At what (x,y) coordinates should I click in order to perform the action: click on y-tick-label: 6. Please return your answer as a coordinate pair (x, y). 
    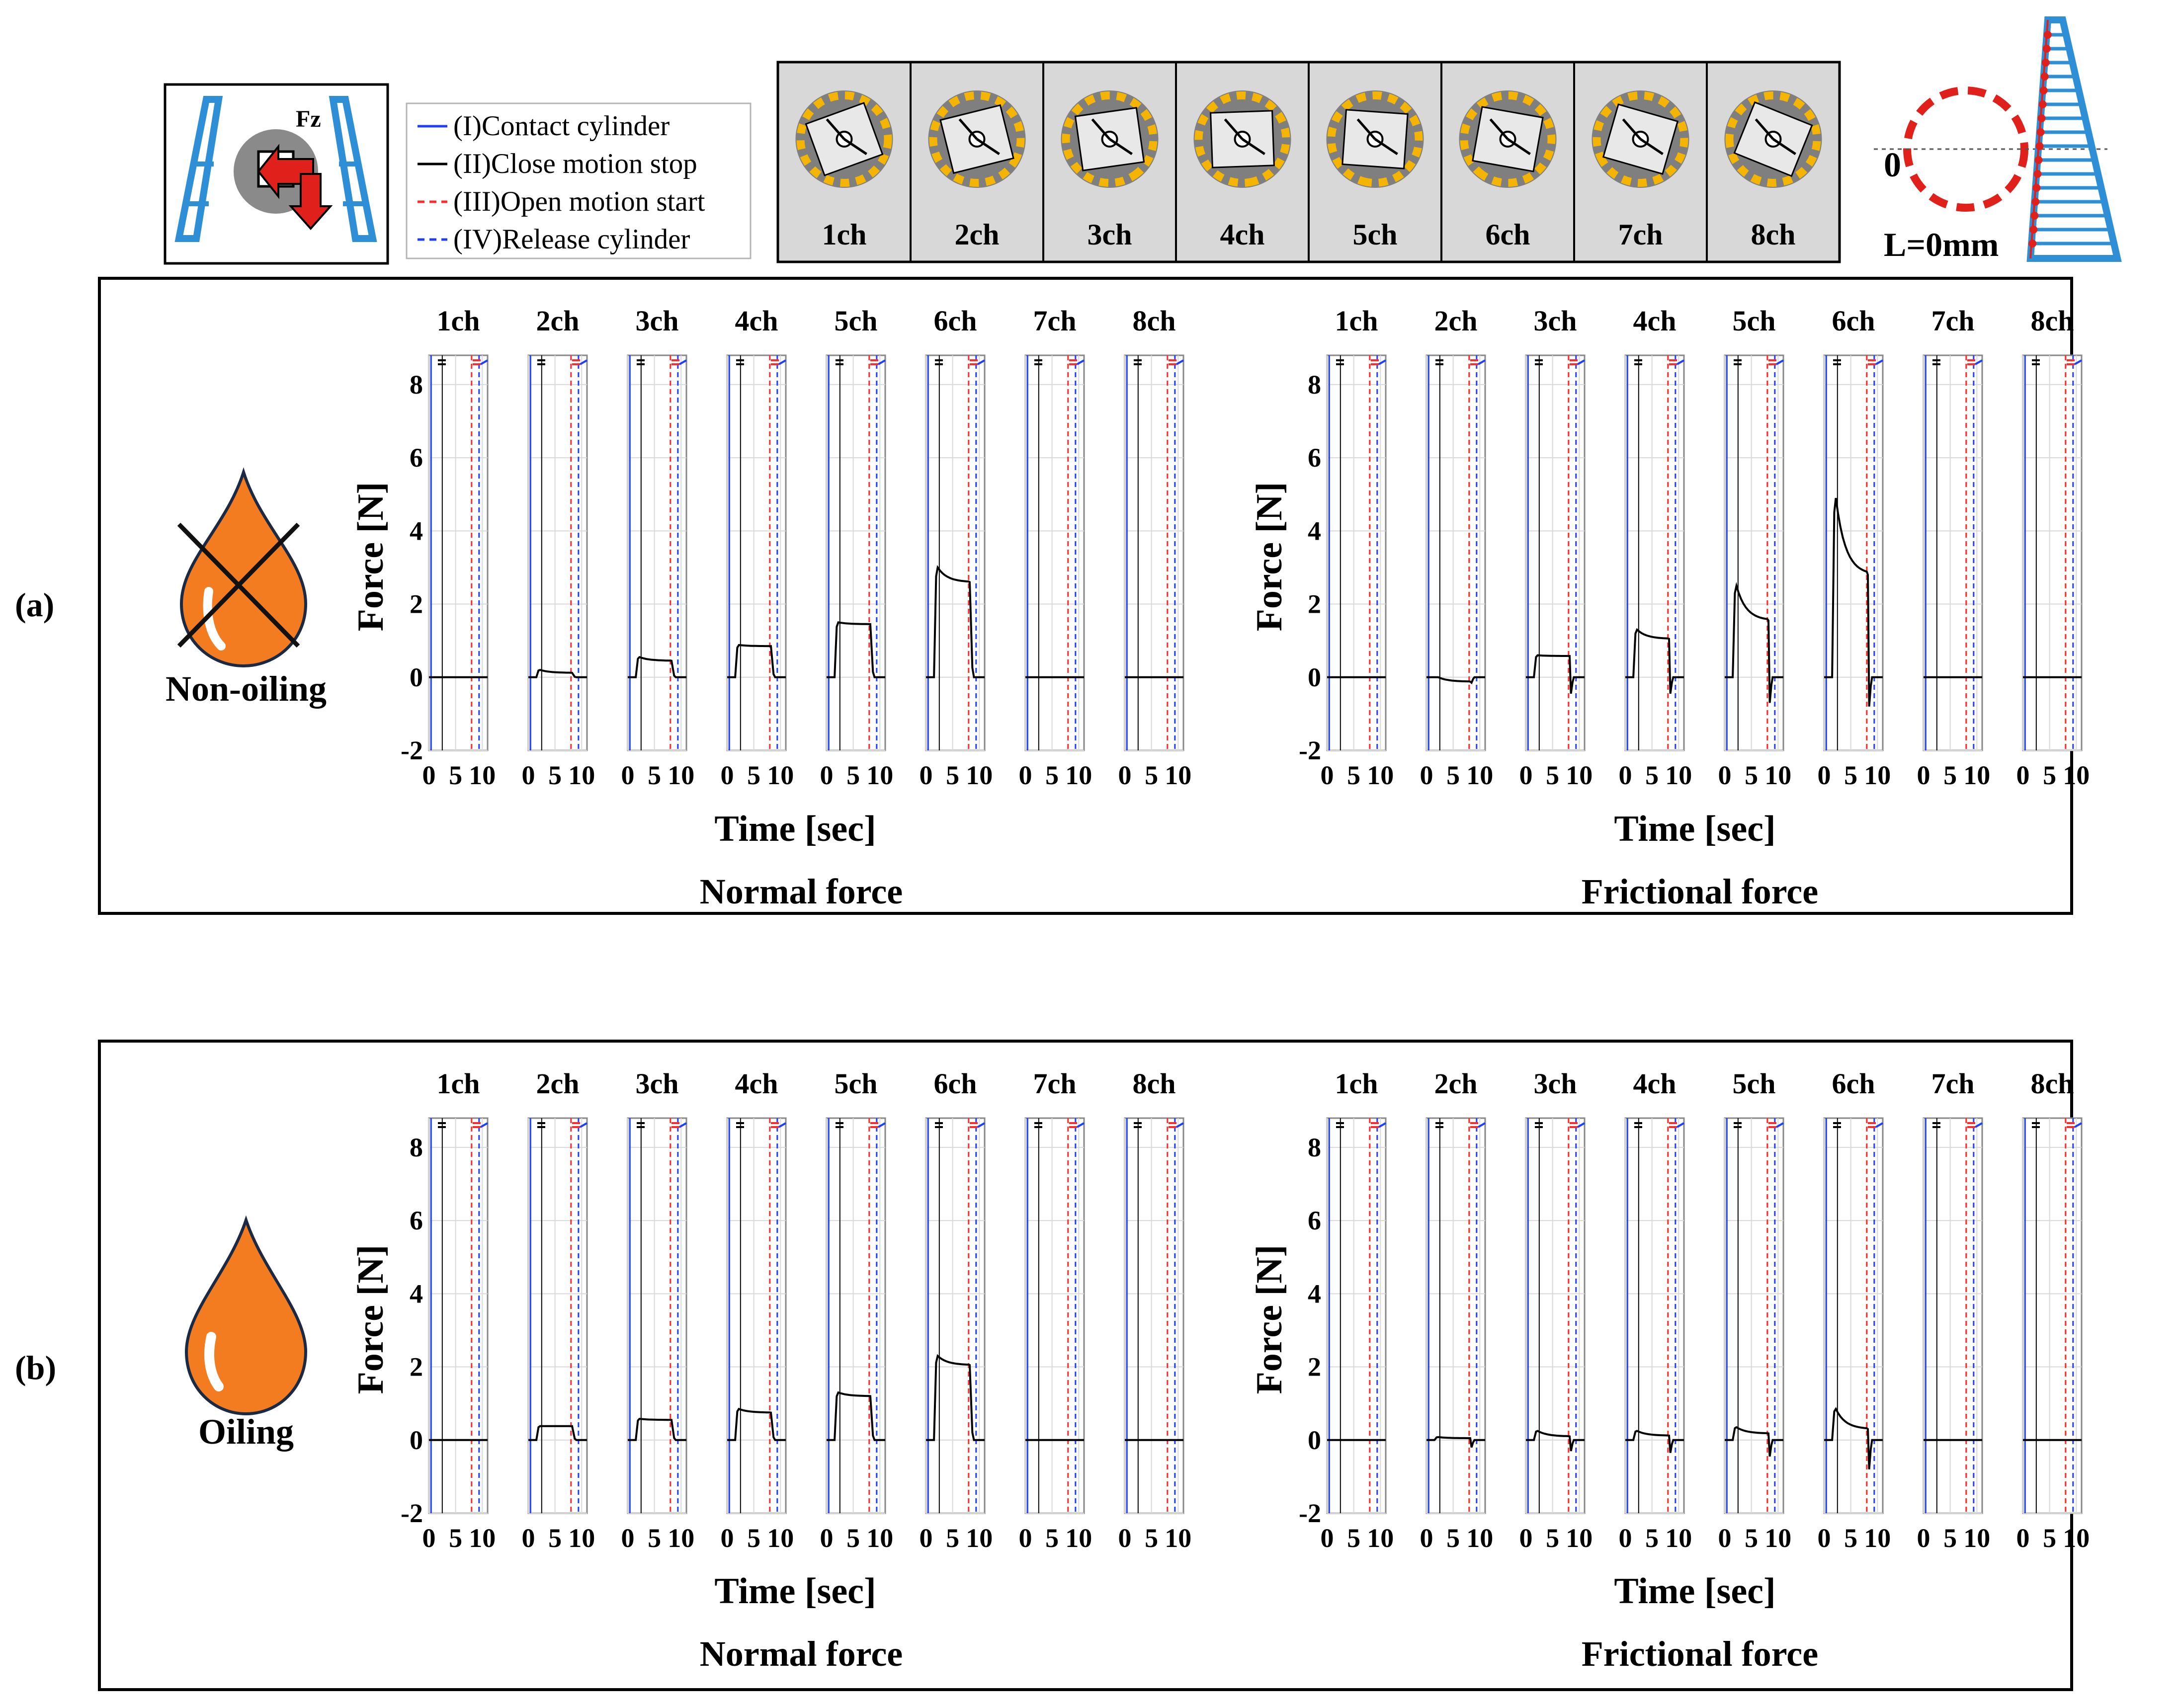
    Looking at the image, I should click on (1315, 1220).